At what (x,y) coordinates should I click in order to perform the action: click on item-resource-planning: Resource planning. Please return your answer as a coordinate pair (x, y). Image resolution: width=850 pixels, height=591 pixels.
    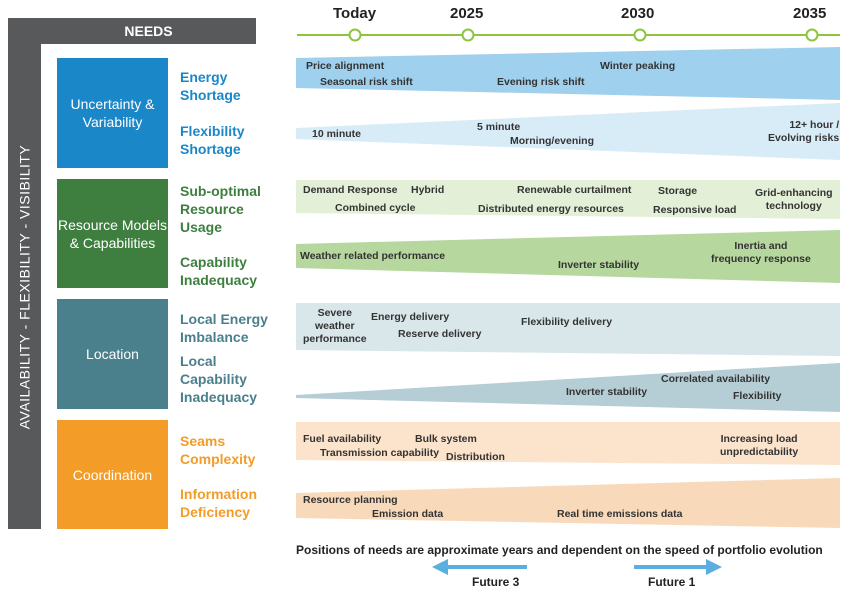
    Looking at the image, I should click on (350, 500).